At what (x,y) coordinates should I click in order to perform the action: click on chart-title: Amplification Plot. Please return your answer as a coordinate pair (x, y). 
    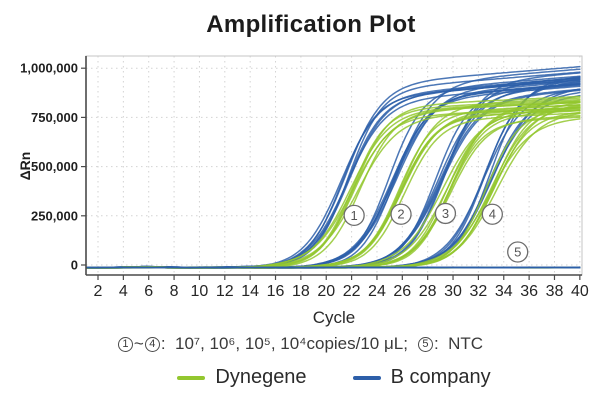
    Looking at the image, I should click on (311, 24).